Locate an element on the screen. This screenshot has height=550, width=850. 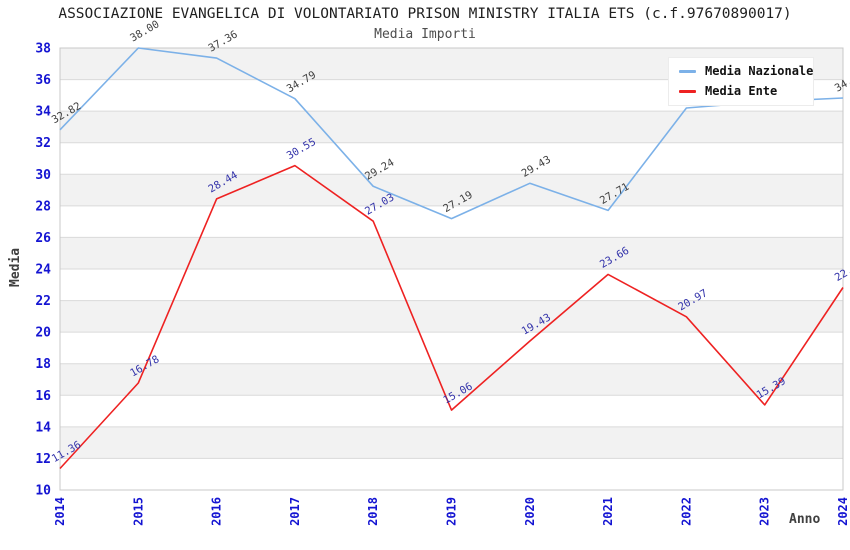
y-tick-label: 10 is located at coordinates (43, 491).